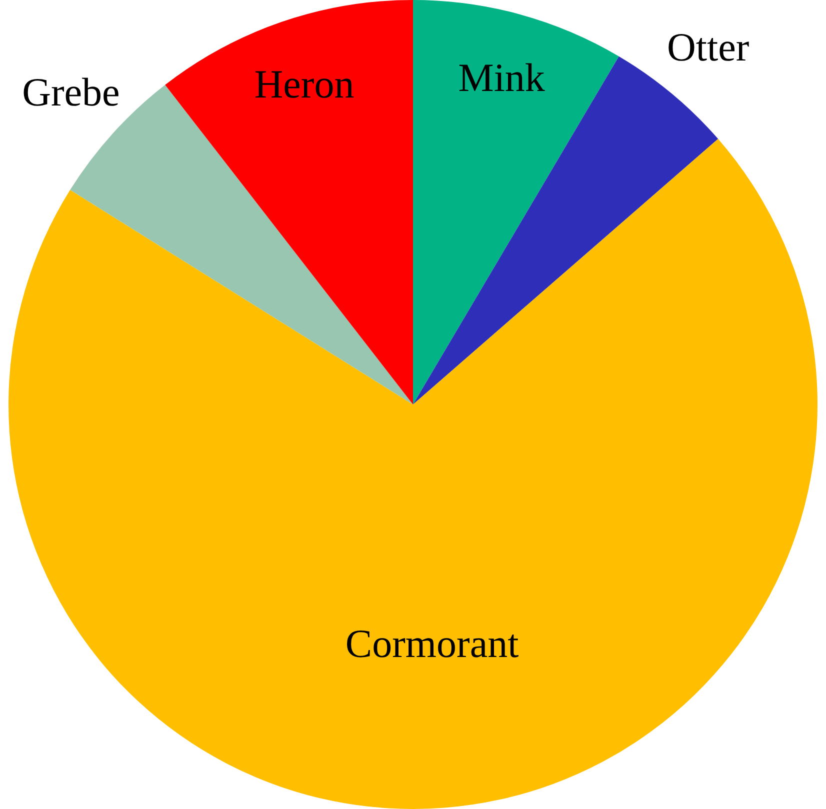 This screenshot has height=809, width=826. What do you see at coordinates (71, 92) in the screenshot?
I see `slice-label: Grebe` at bounding box center [71, 92].